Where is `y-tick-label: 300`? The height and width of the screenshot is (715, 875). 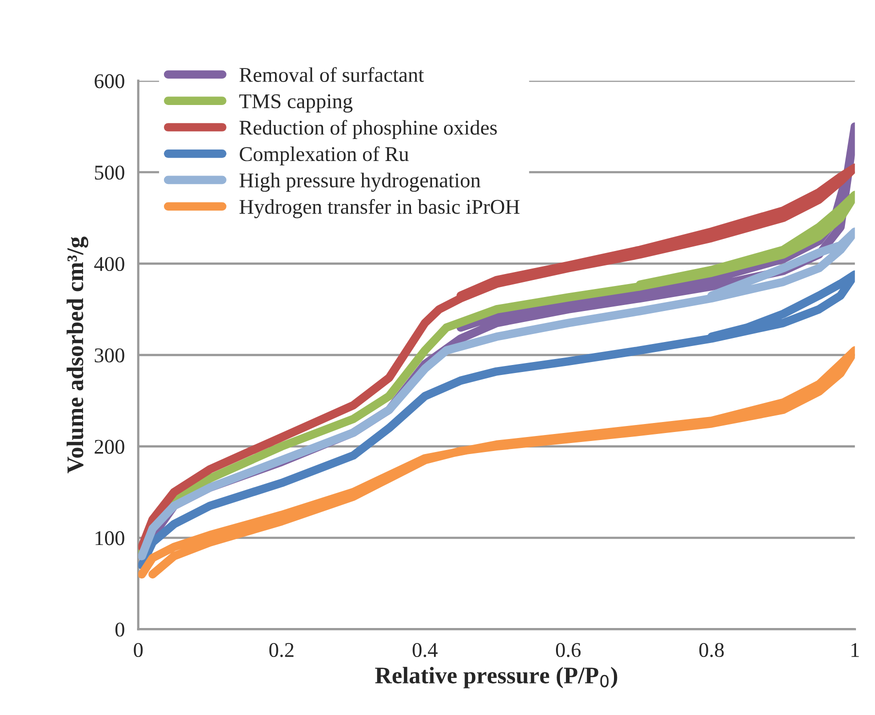 y-tick-label: 300 is located at coordinates (109, 355).